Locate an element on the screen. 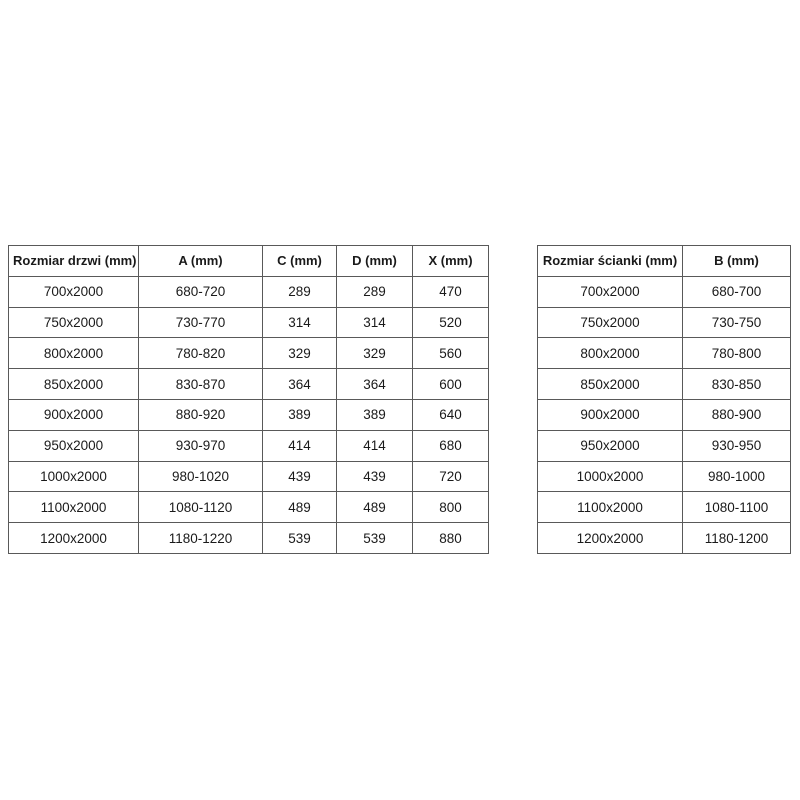 This screenshot has height=800, width=800. table-row: 750x2000 730-770 314 314 520 is located at coordinates (248, 322).